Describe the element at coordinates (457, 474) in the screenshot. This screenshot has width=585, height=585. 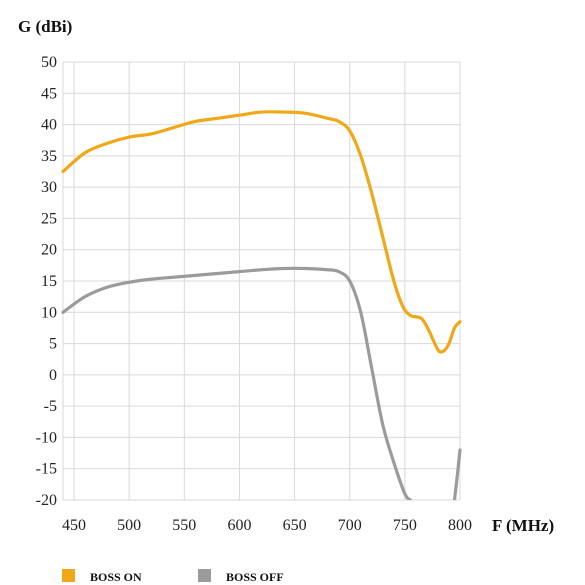
I see `series-line-extra` at that location.